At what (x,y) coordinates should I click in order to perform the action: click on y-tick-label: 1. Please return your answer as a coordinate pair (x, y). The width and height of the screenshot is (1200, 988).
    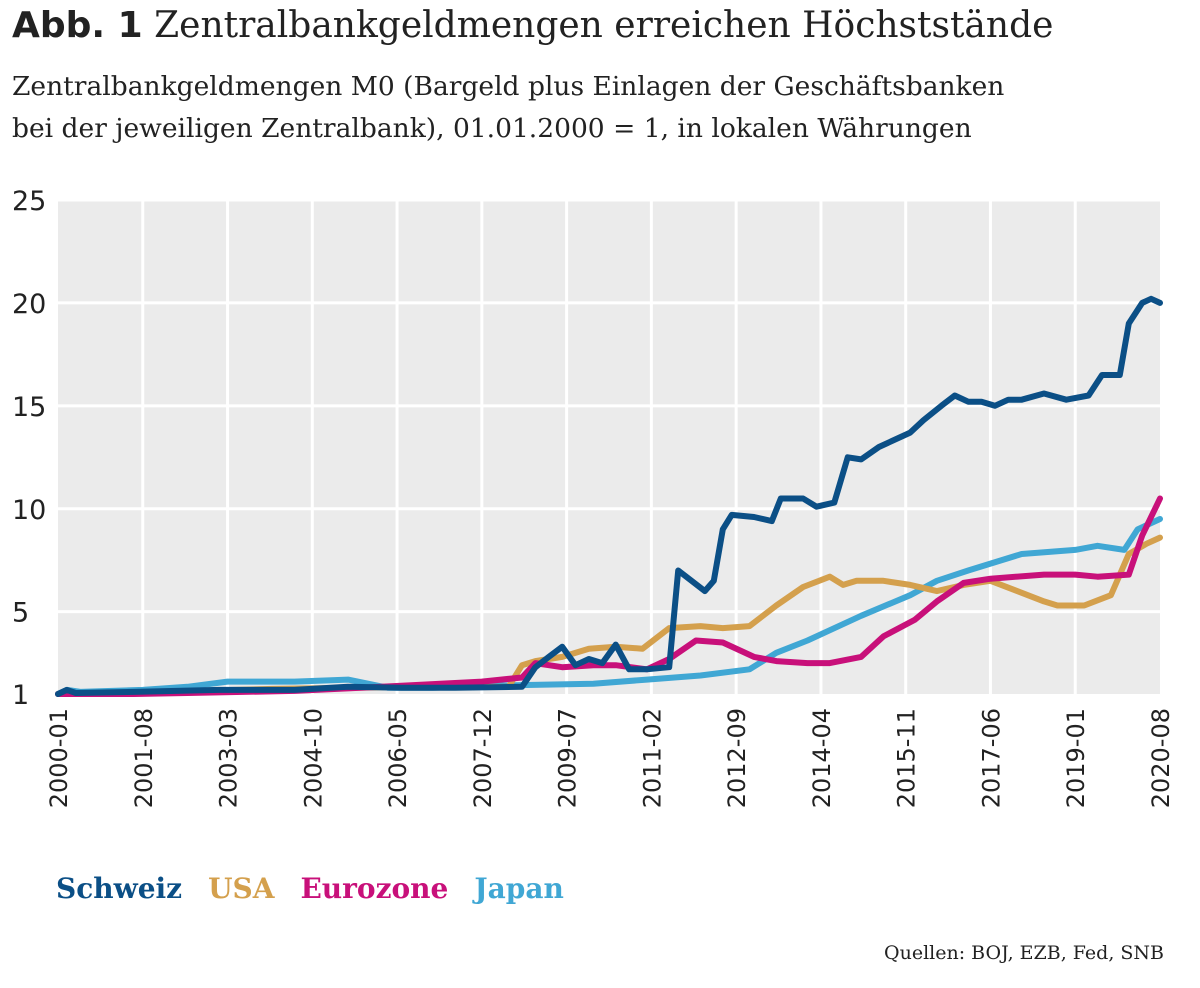
    Looking at the image, I should click on (20, 695).